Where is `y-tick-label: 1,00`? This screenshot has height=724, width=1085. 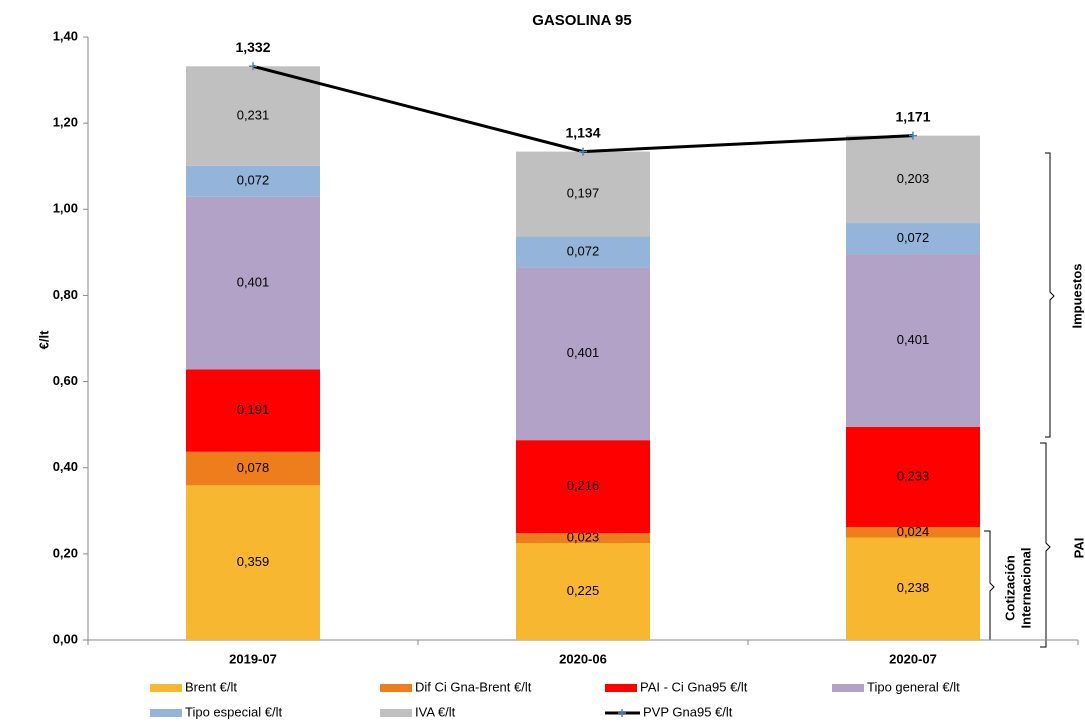
y-tick-label: 1,00 is located at coordinates (65, 208).